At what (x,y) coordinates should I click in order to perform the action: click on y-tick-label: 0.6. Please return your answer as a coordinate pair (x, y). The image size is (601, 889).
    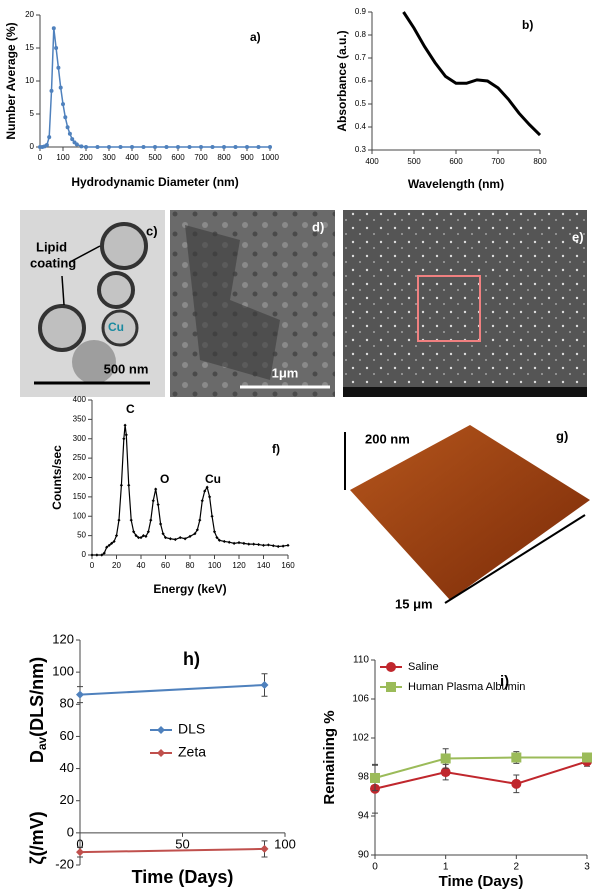
    Looking at the image, I should click on (361, 80).